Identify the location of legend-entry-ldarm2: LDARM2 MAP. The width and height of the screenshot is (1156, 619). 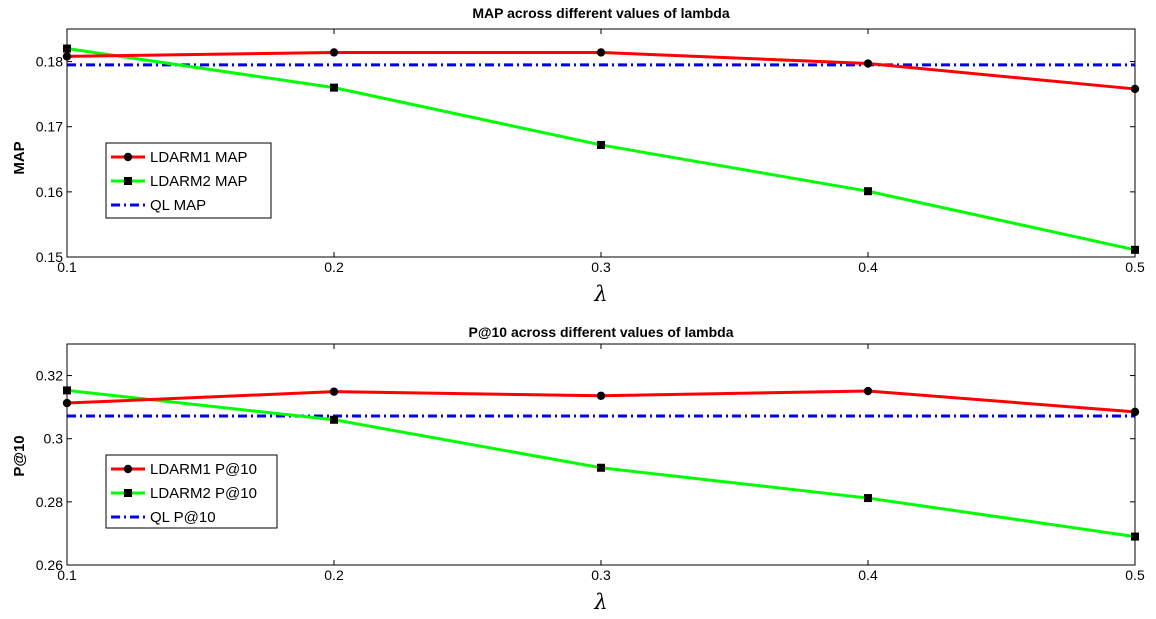
(179, 181).